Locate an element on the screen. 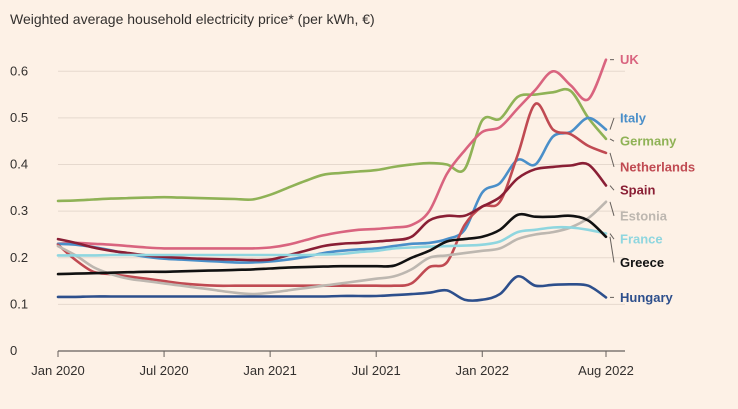 The image size is (738, 409). y-tick-label: 0.2 is located at coordinates (19, 257).